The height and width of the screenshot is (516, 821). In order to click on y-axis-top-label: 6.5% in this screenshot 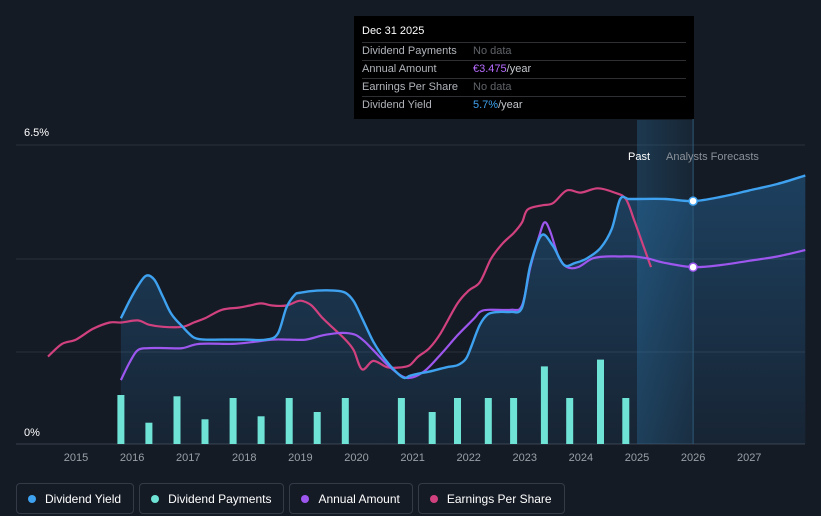, I will do `click(36, 133)`.